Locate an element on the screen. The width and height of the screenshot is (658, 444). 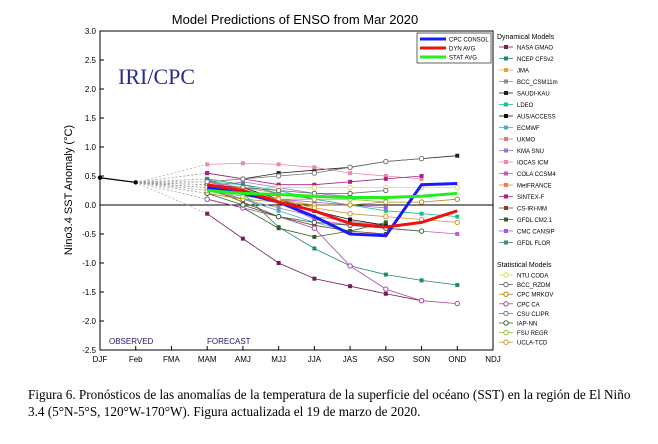
model-legend-label: UKMO is located at coordinates (526, 141).